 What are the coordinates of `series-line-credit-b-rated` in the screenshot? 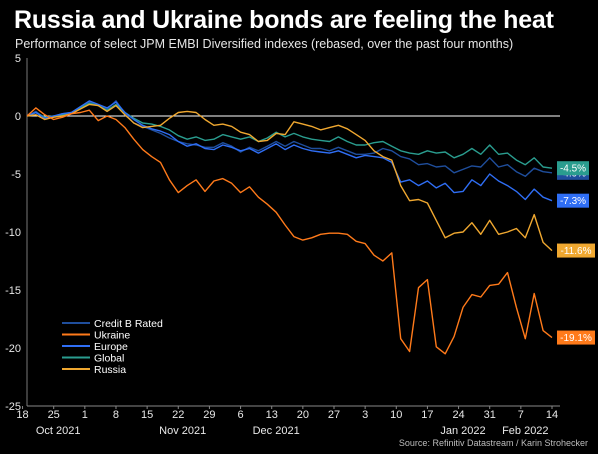 It's located at (289, 138).